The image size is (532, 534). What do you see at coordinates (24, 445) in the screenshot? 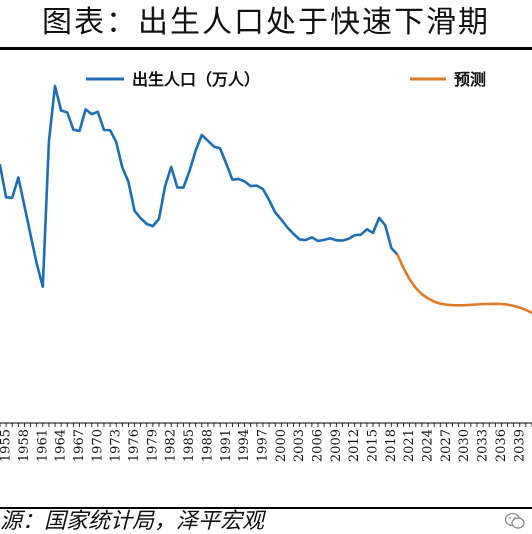
I see `x-tick-label: 1958` at bounding box center [24, 445].